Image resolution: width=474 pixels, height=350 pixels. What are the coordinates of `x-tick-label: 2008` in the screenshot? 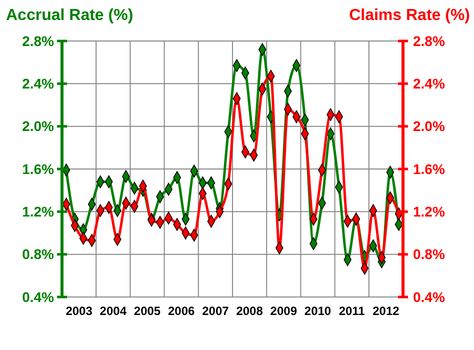 It's located at (250, 311).